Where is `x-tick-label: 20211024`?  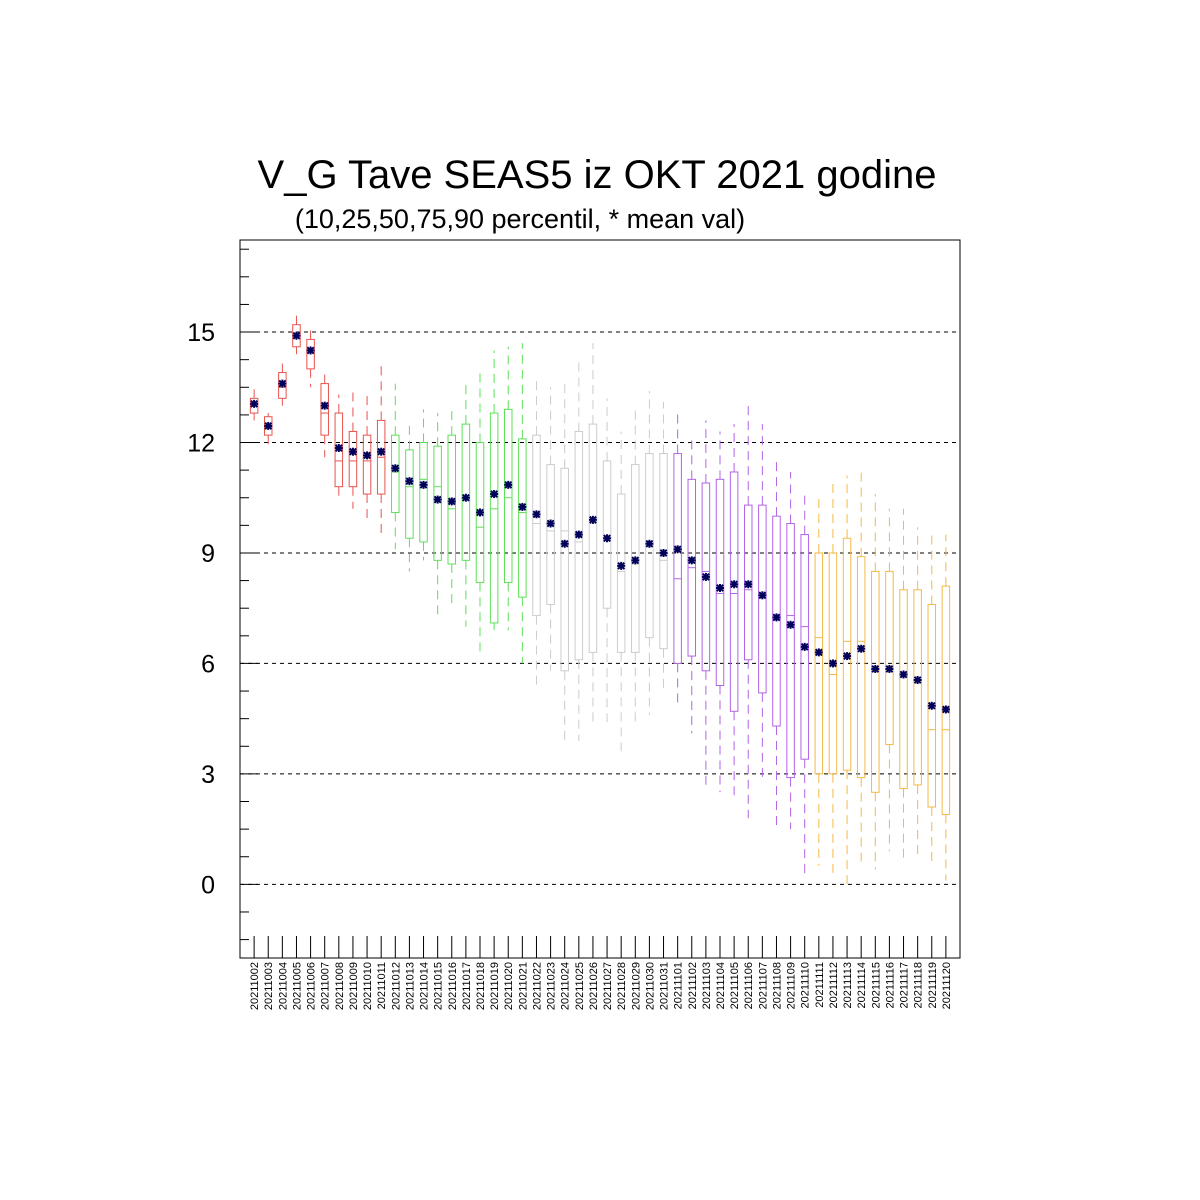 x-tick-label: 20211024 is located at coordinates (566, 986).